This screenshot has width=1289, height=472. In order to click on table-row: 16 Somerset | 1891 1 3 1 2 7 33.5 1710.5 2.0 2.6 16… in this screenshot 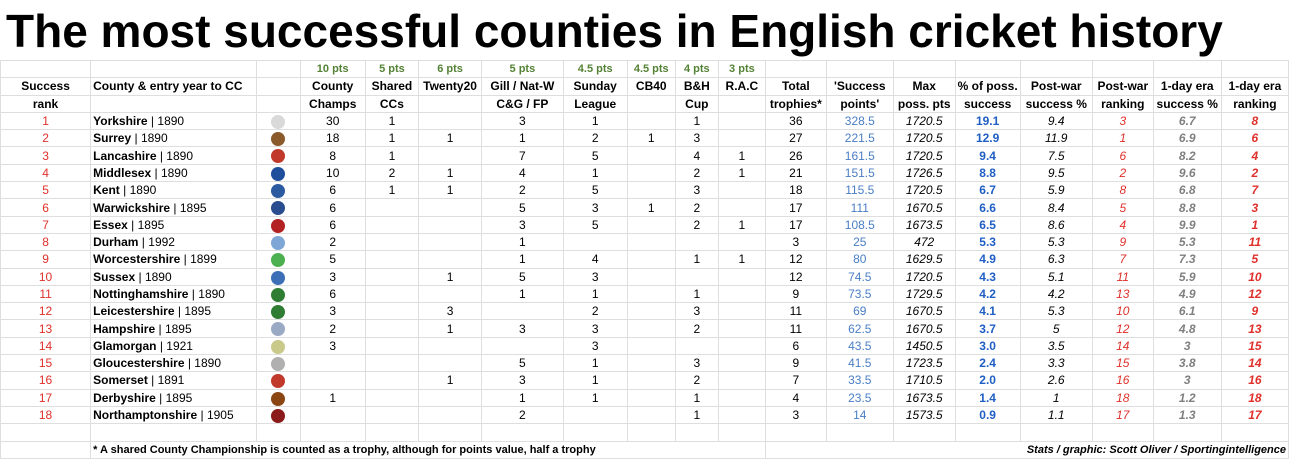, I will do `click(644, 380)`.